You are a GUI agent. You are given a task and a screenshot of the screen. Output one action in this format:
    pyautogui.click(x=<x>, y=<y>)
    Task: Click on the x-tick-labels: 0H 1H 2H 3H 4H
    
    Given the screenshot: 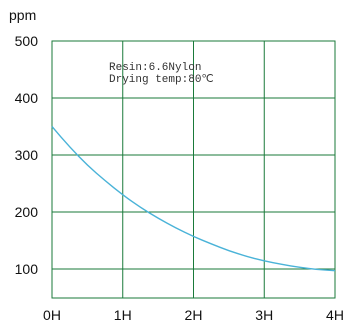 What is the action you would take?
    pyautogui.click(x=193, y=315)
    